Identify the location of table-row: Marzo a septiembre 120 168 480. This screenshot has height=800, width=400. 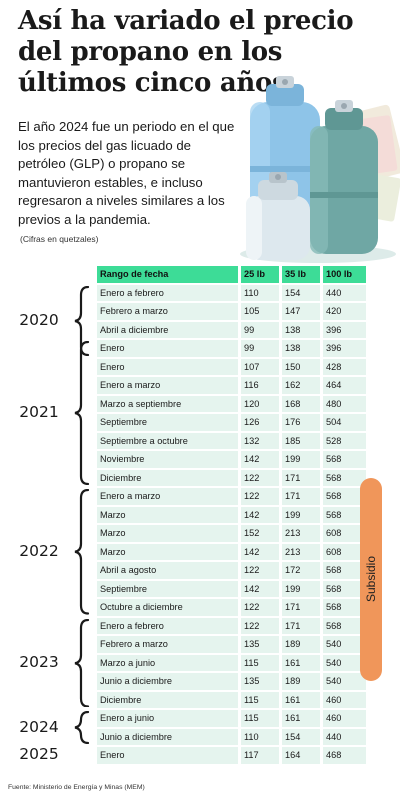
(231, 403).